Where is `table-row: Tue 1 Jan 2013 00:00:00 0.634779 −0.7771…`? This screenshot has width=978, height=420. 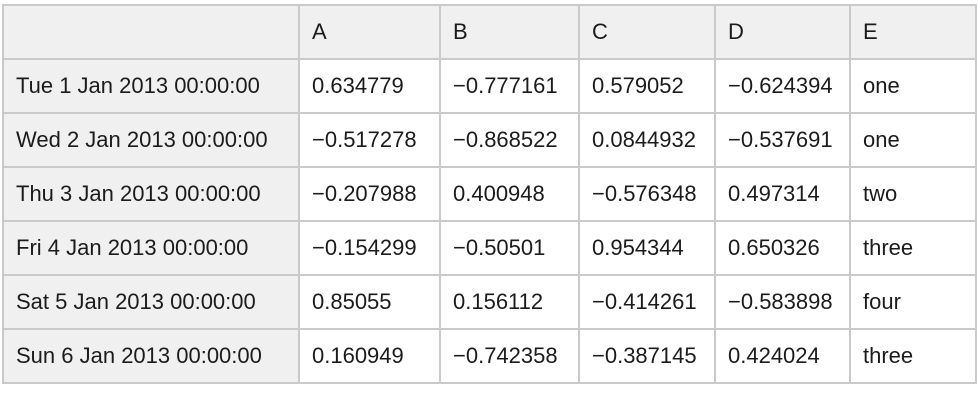
table-row: Tue 1 Jan 2013 00:00:00 0.634779 −0.7771… is located at coordinates (489, 86).